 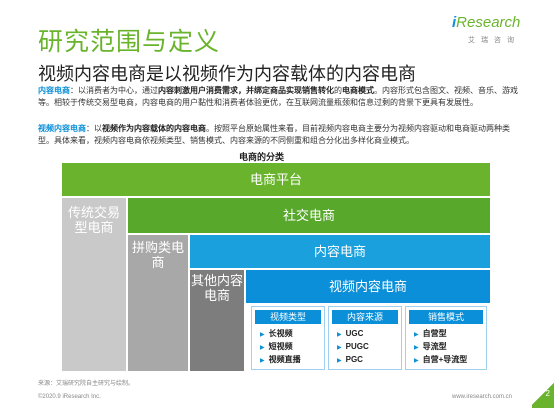 I want to click on list-item: ▶ 短视频, so click(x=276, y=346).